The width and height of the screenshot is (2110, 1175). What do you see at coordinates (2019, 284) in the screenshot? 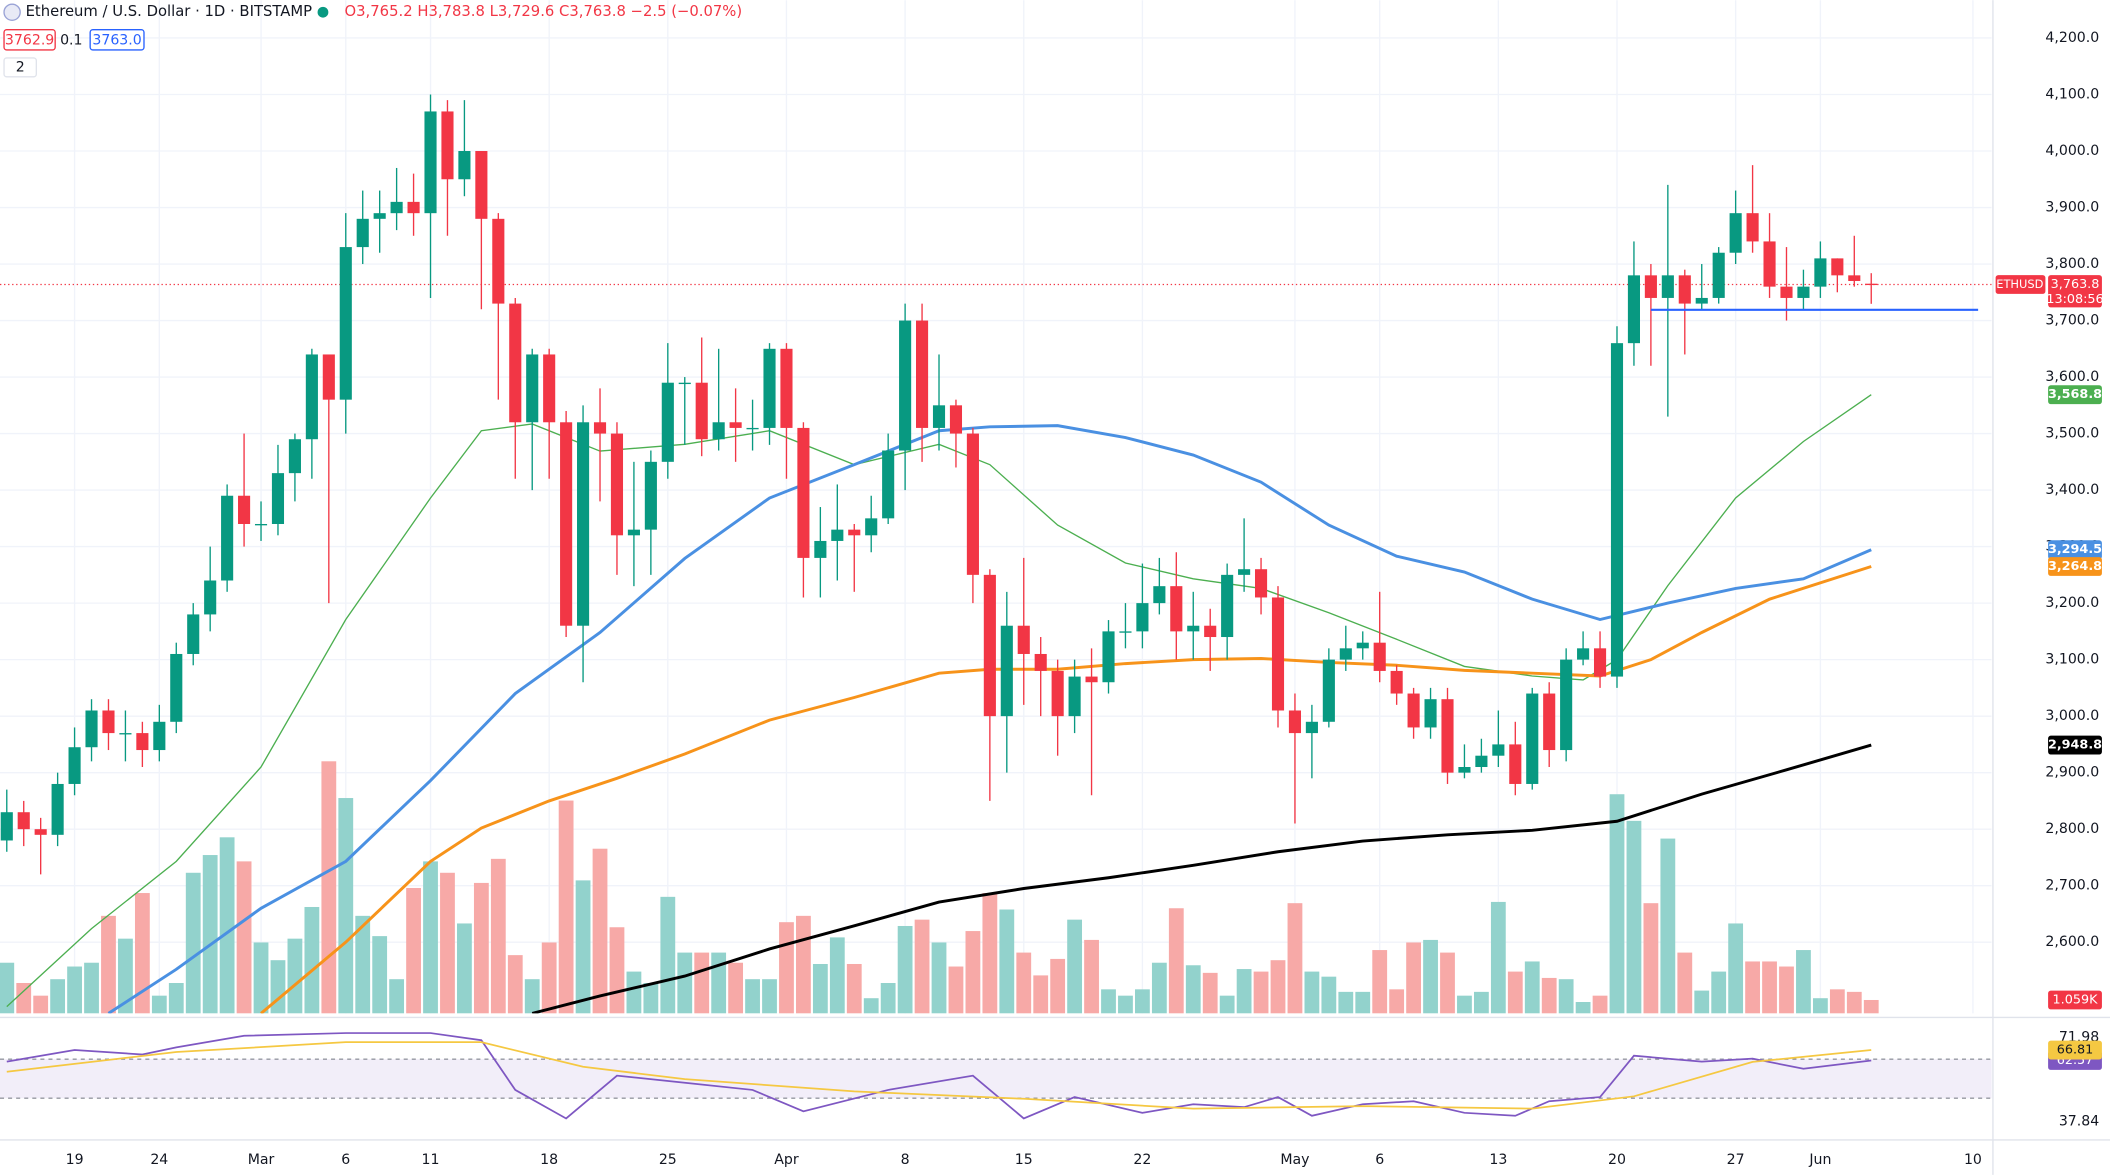
I see `symbol-label: ETHUSD` at bounding box center [2019, 284].